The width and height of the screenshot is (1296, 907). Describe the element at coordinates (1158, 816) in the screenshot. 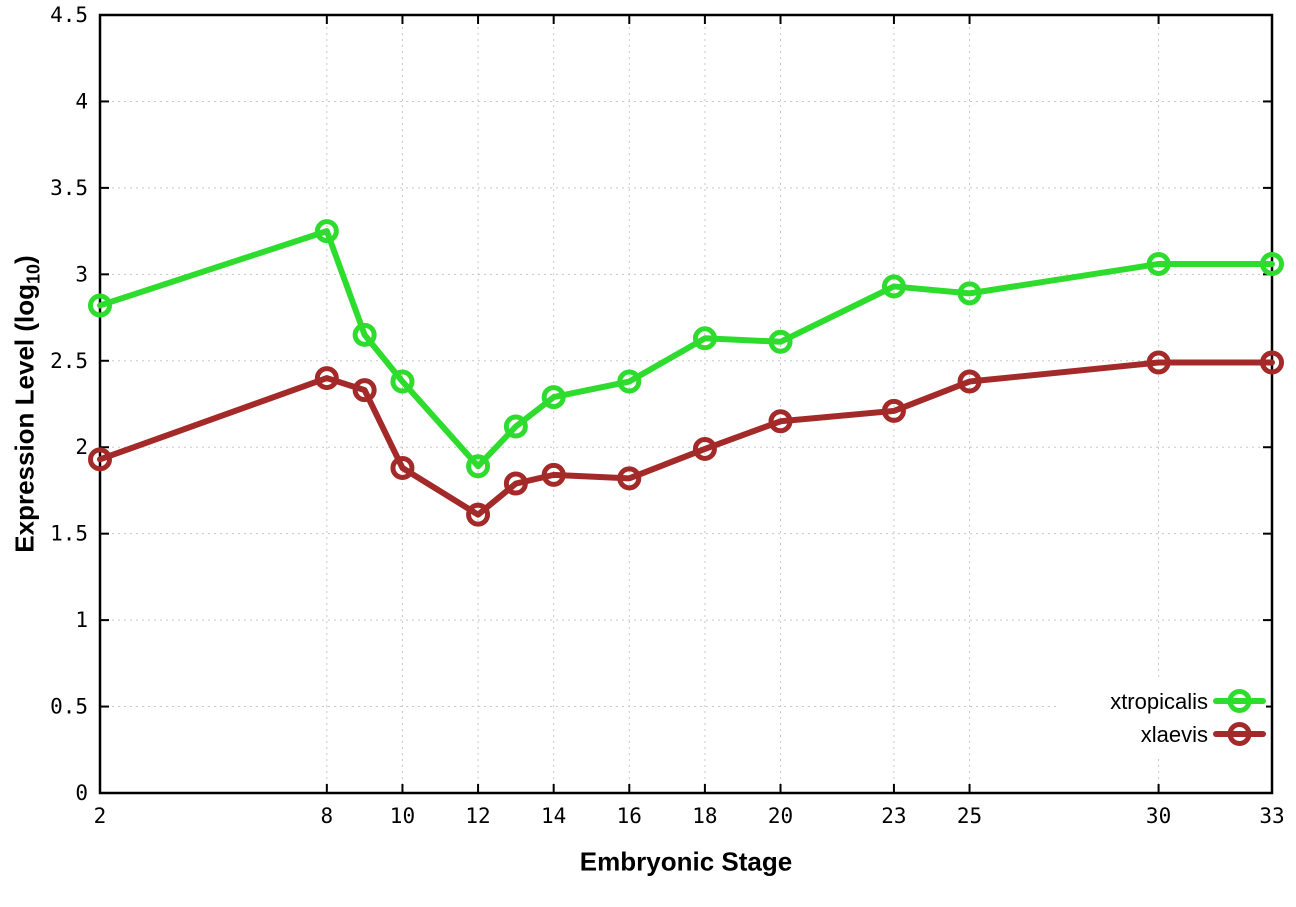

I see `x-tick-label: 30` at that location.